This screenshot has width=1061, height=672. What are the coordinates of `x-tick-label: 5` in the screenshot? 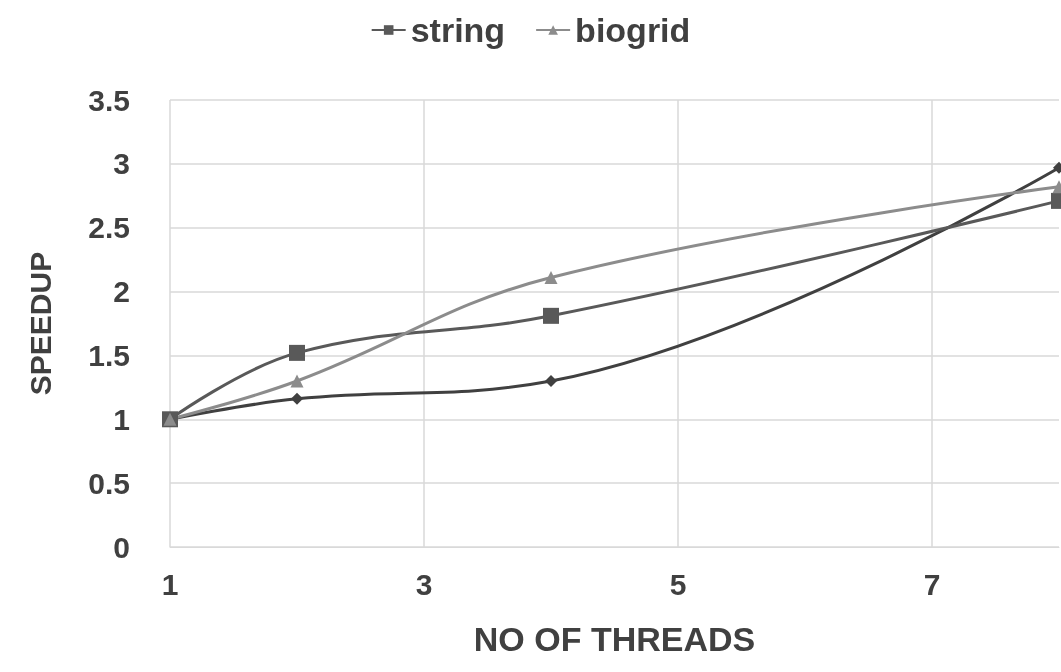 It's located at (678, 584).